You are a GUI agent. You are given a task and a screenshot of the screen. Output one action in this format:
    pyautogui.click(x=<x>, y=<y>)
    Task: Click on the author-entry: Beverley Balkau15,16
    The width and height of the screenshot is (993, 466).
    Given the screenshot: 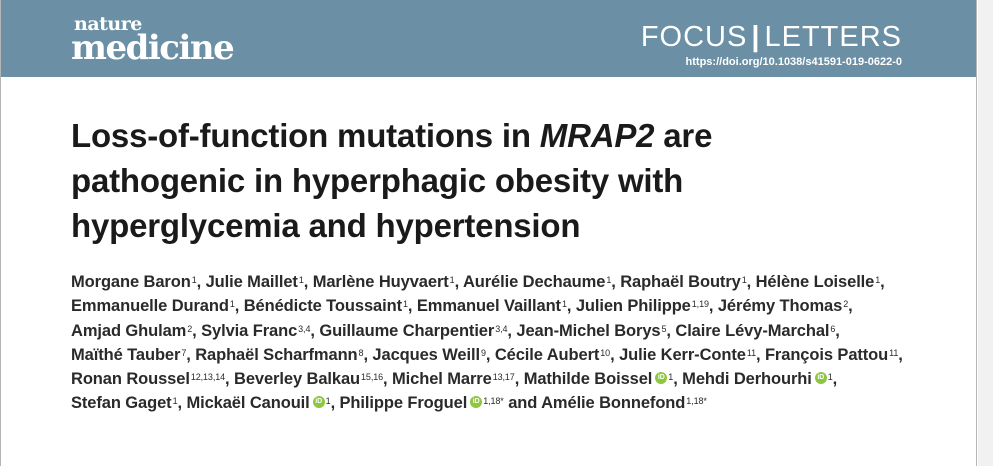 What is the action you would take?
    pyautogui.click(x=308, y=379)
    